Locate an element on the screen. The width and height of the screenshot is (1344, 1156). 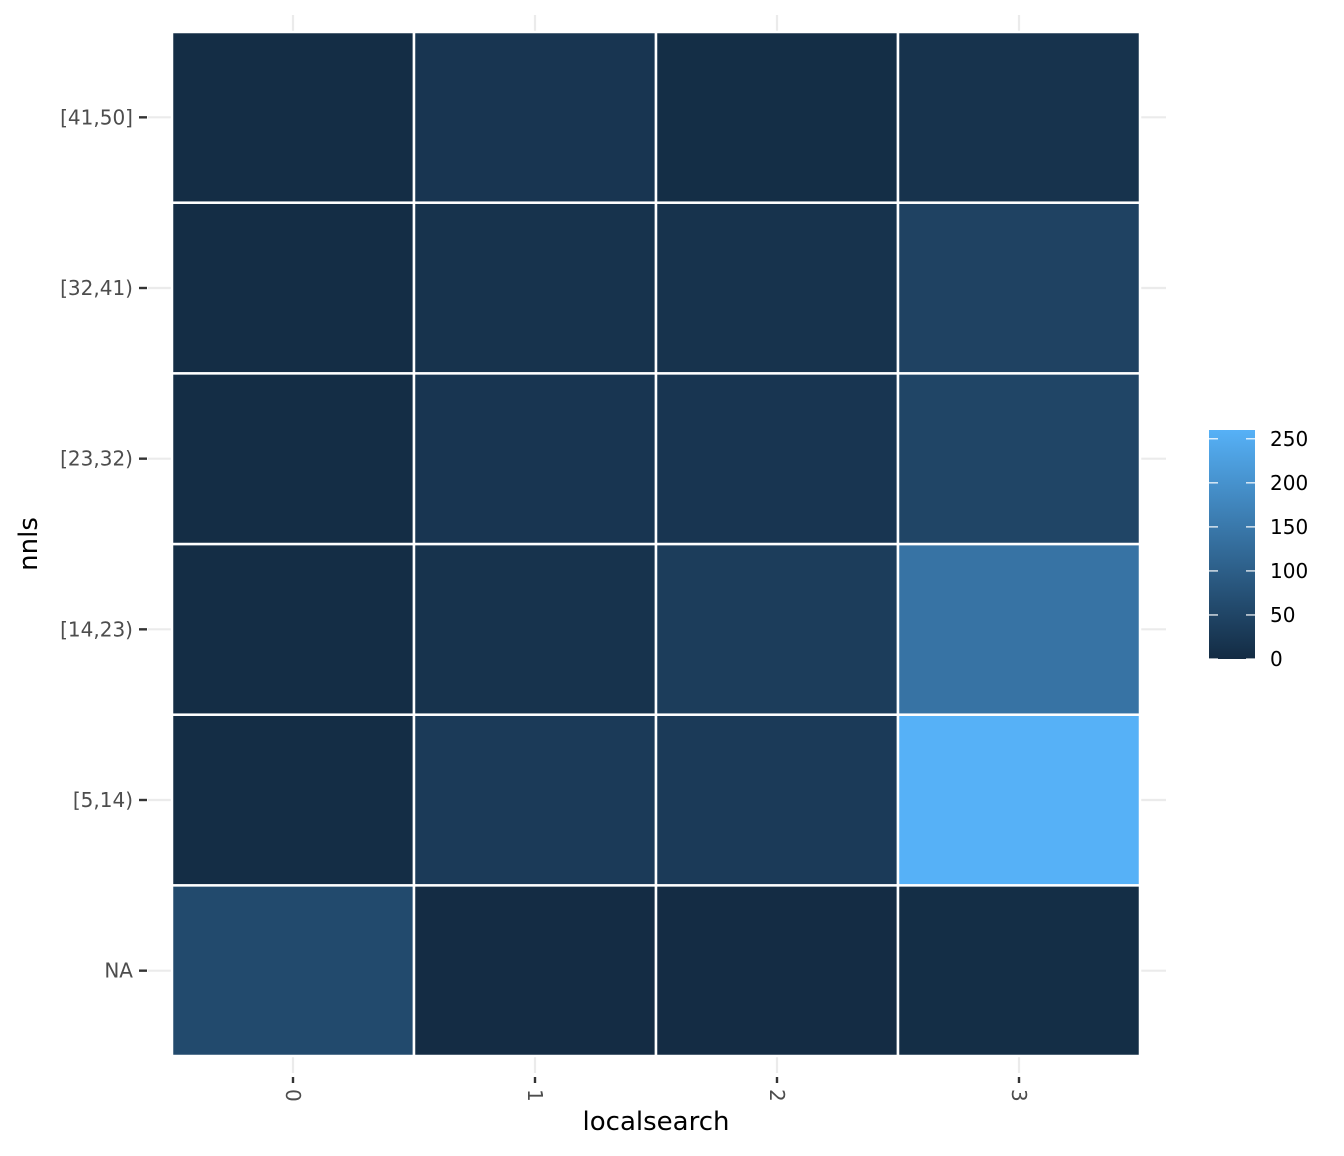
color-legend: 0 50 100 150 200 250 is located at coordinates (1258, 549).